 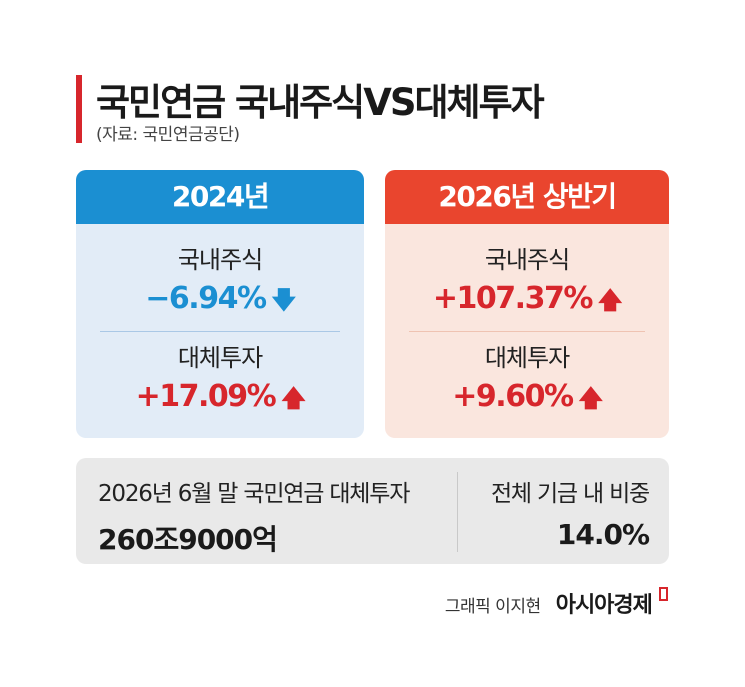 I want to click on panel-2026-h1: 2026년 상반기 국내주식 +107.37% 🡅 대체투자 +9.60% 🡅, so click(x=527, y=304).